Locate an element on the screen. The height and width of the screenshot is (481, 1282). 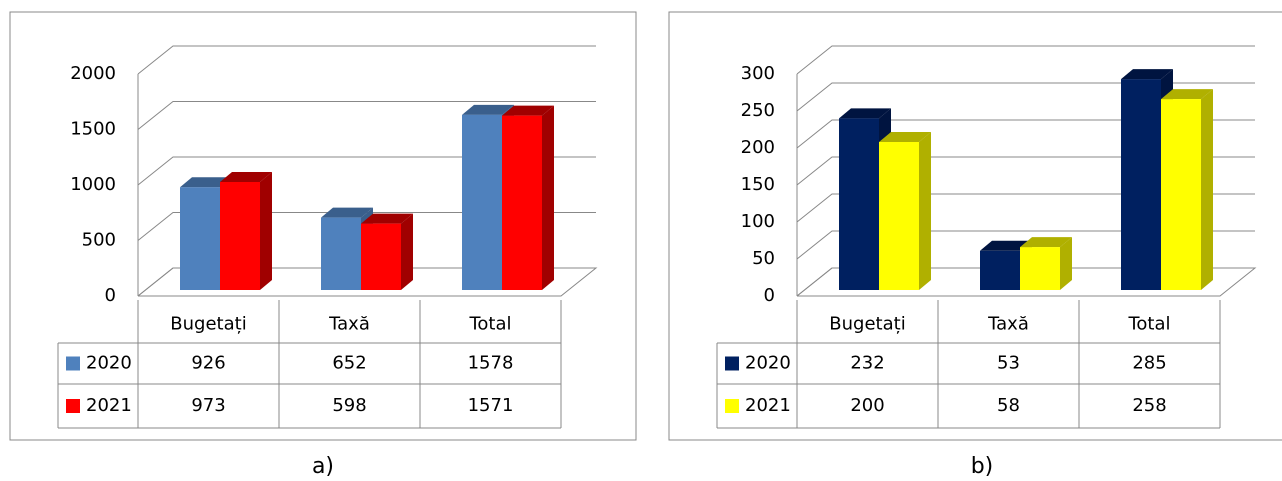
table-value: 200 is located at coordinates (867, 405).